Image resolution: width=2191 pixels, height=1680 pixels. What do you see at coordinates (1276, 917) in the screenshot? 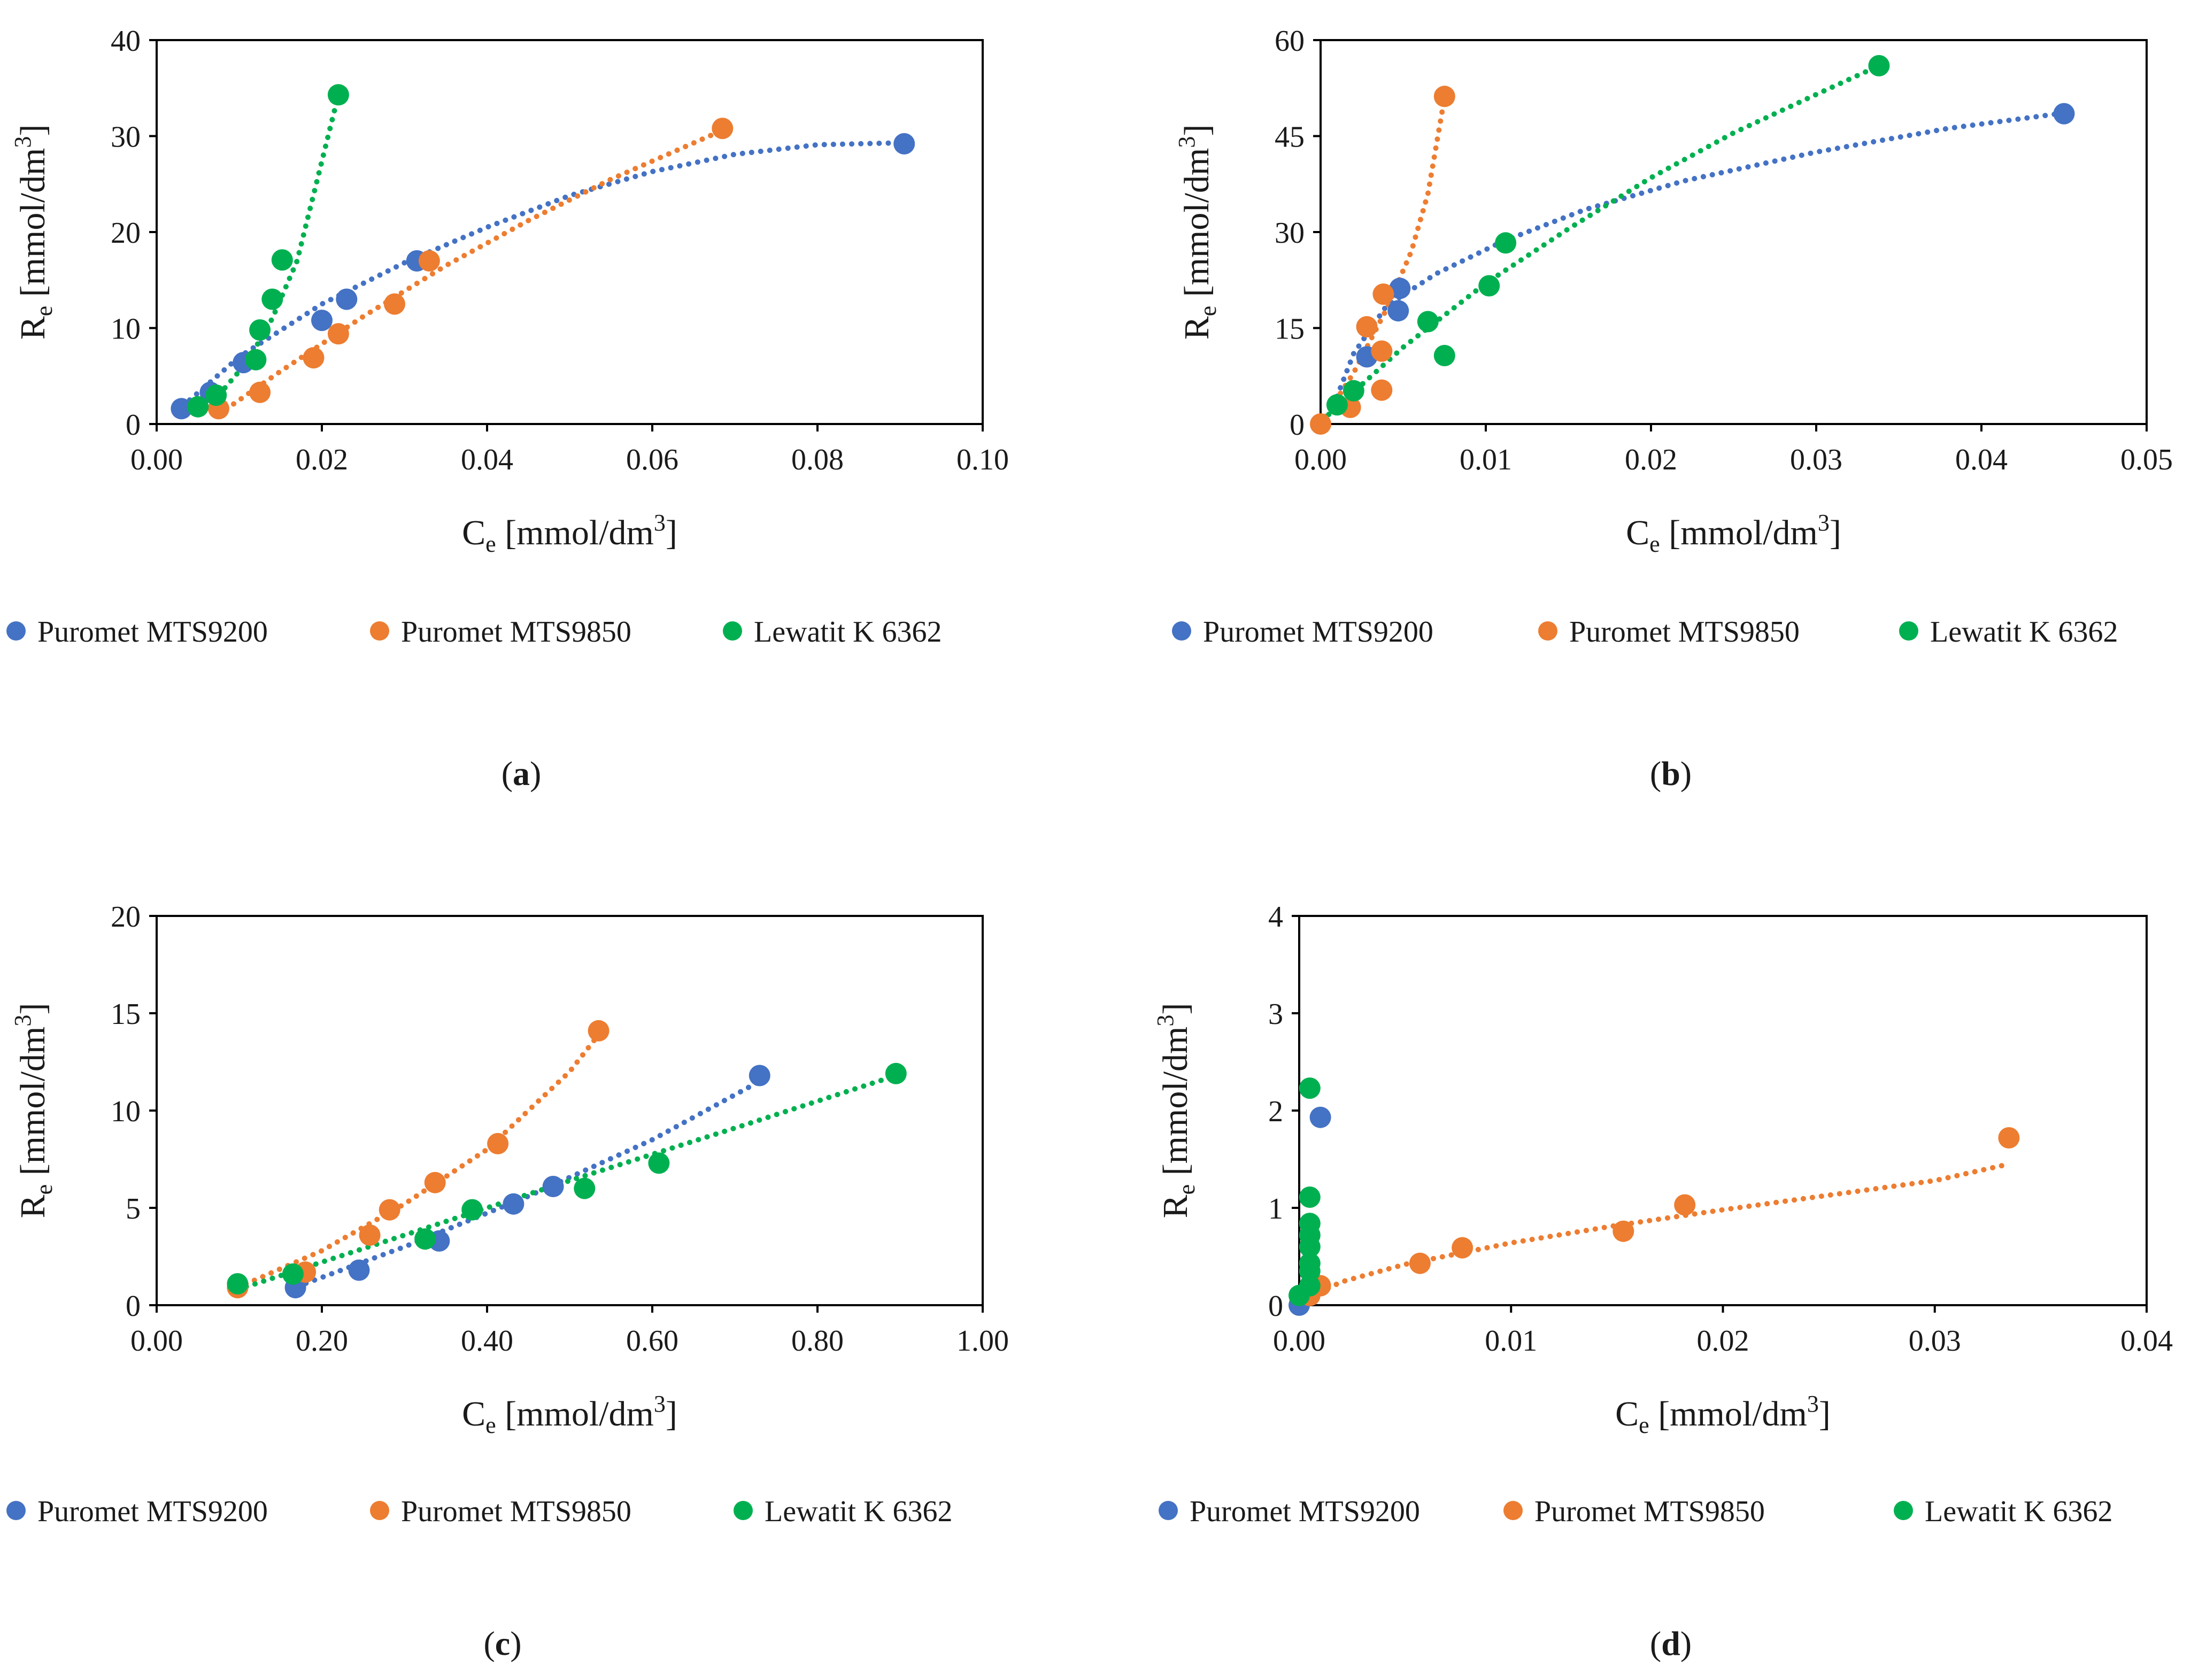
I see `y-tick-label: 4` at bounding box center [1276, 917].